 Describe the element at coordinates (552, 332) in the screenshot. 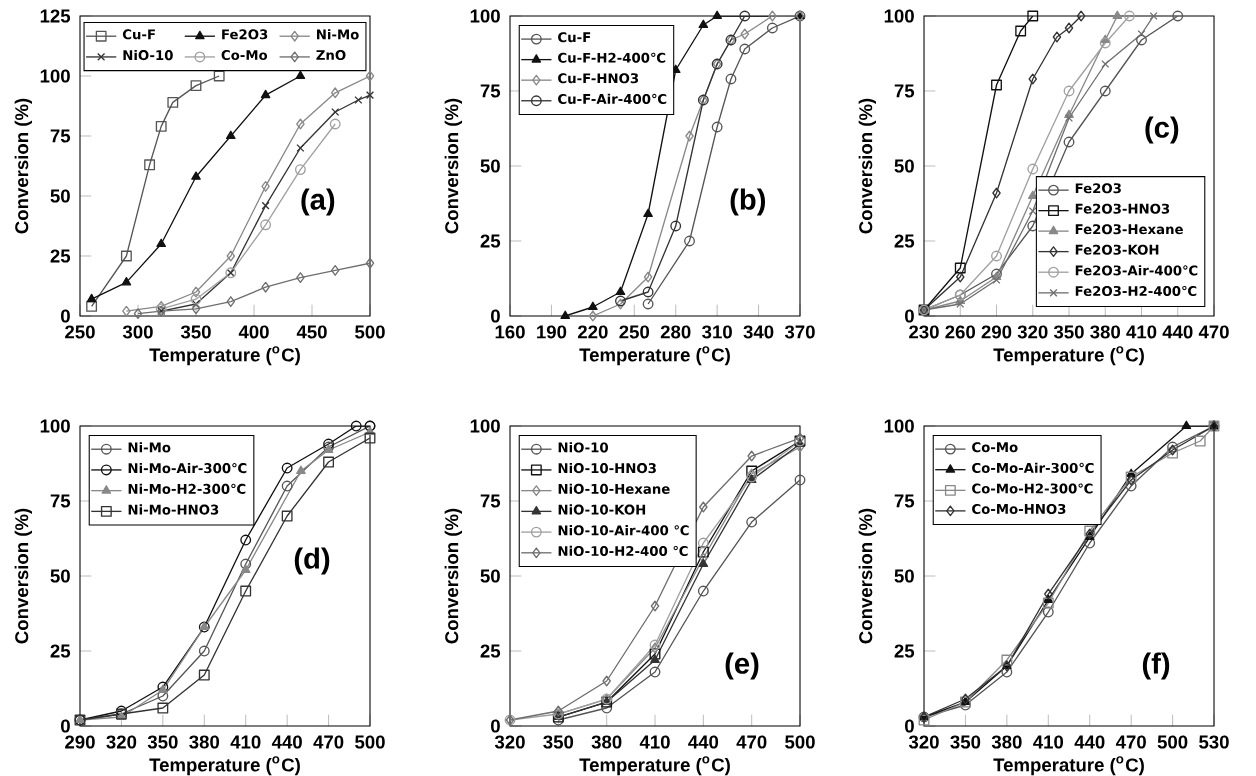

I see `x-tick-label: 190` at that location.